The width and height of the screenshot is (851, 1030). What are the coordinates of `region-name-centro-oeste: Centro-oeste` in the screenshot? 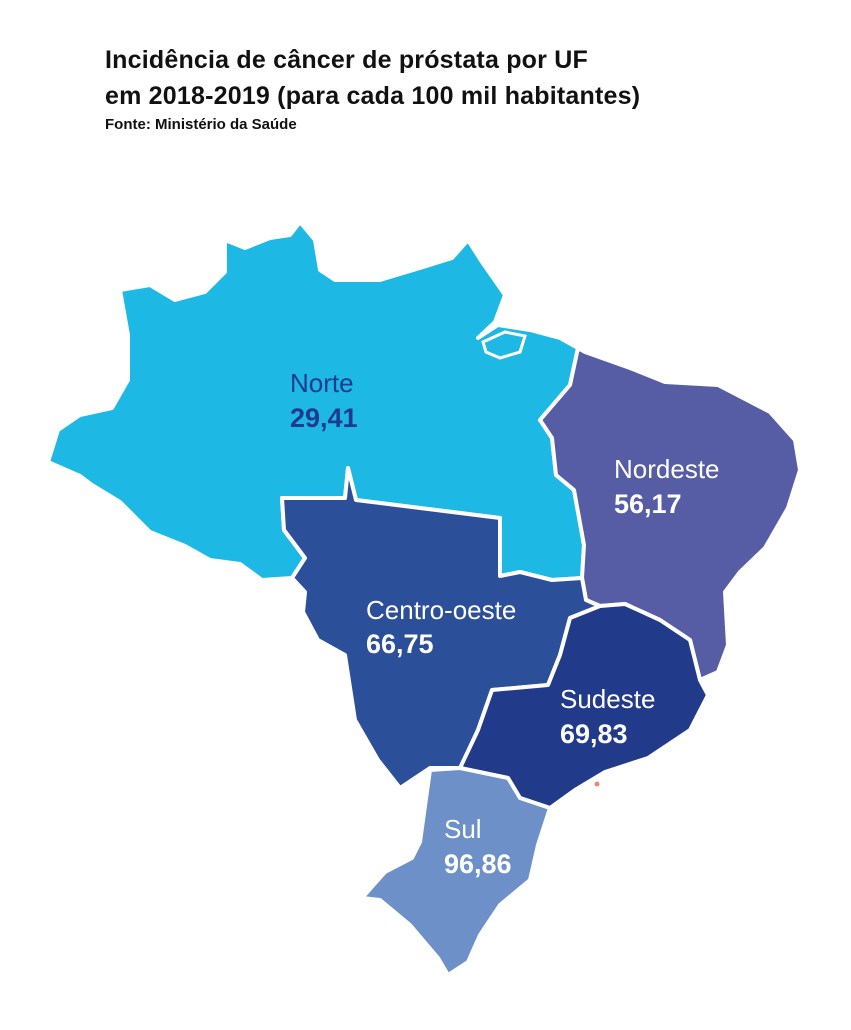 It's located at (441, 610).